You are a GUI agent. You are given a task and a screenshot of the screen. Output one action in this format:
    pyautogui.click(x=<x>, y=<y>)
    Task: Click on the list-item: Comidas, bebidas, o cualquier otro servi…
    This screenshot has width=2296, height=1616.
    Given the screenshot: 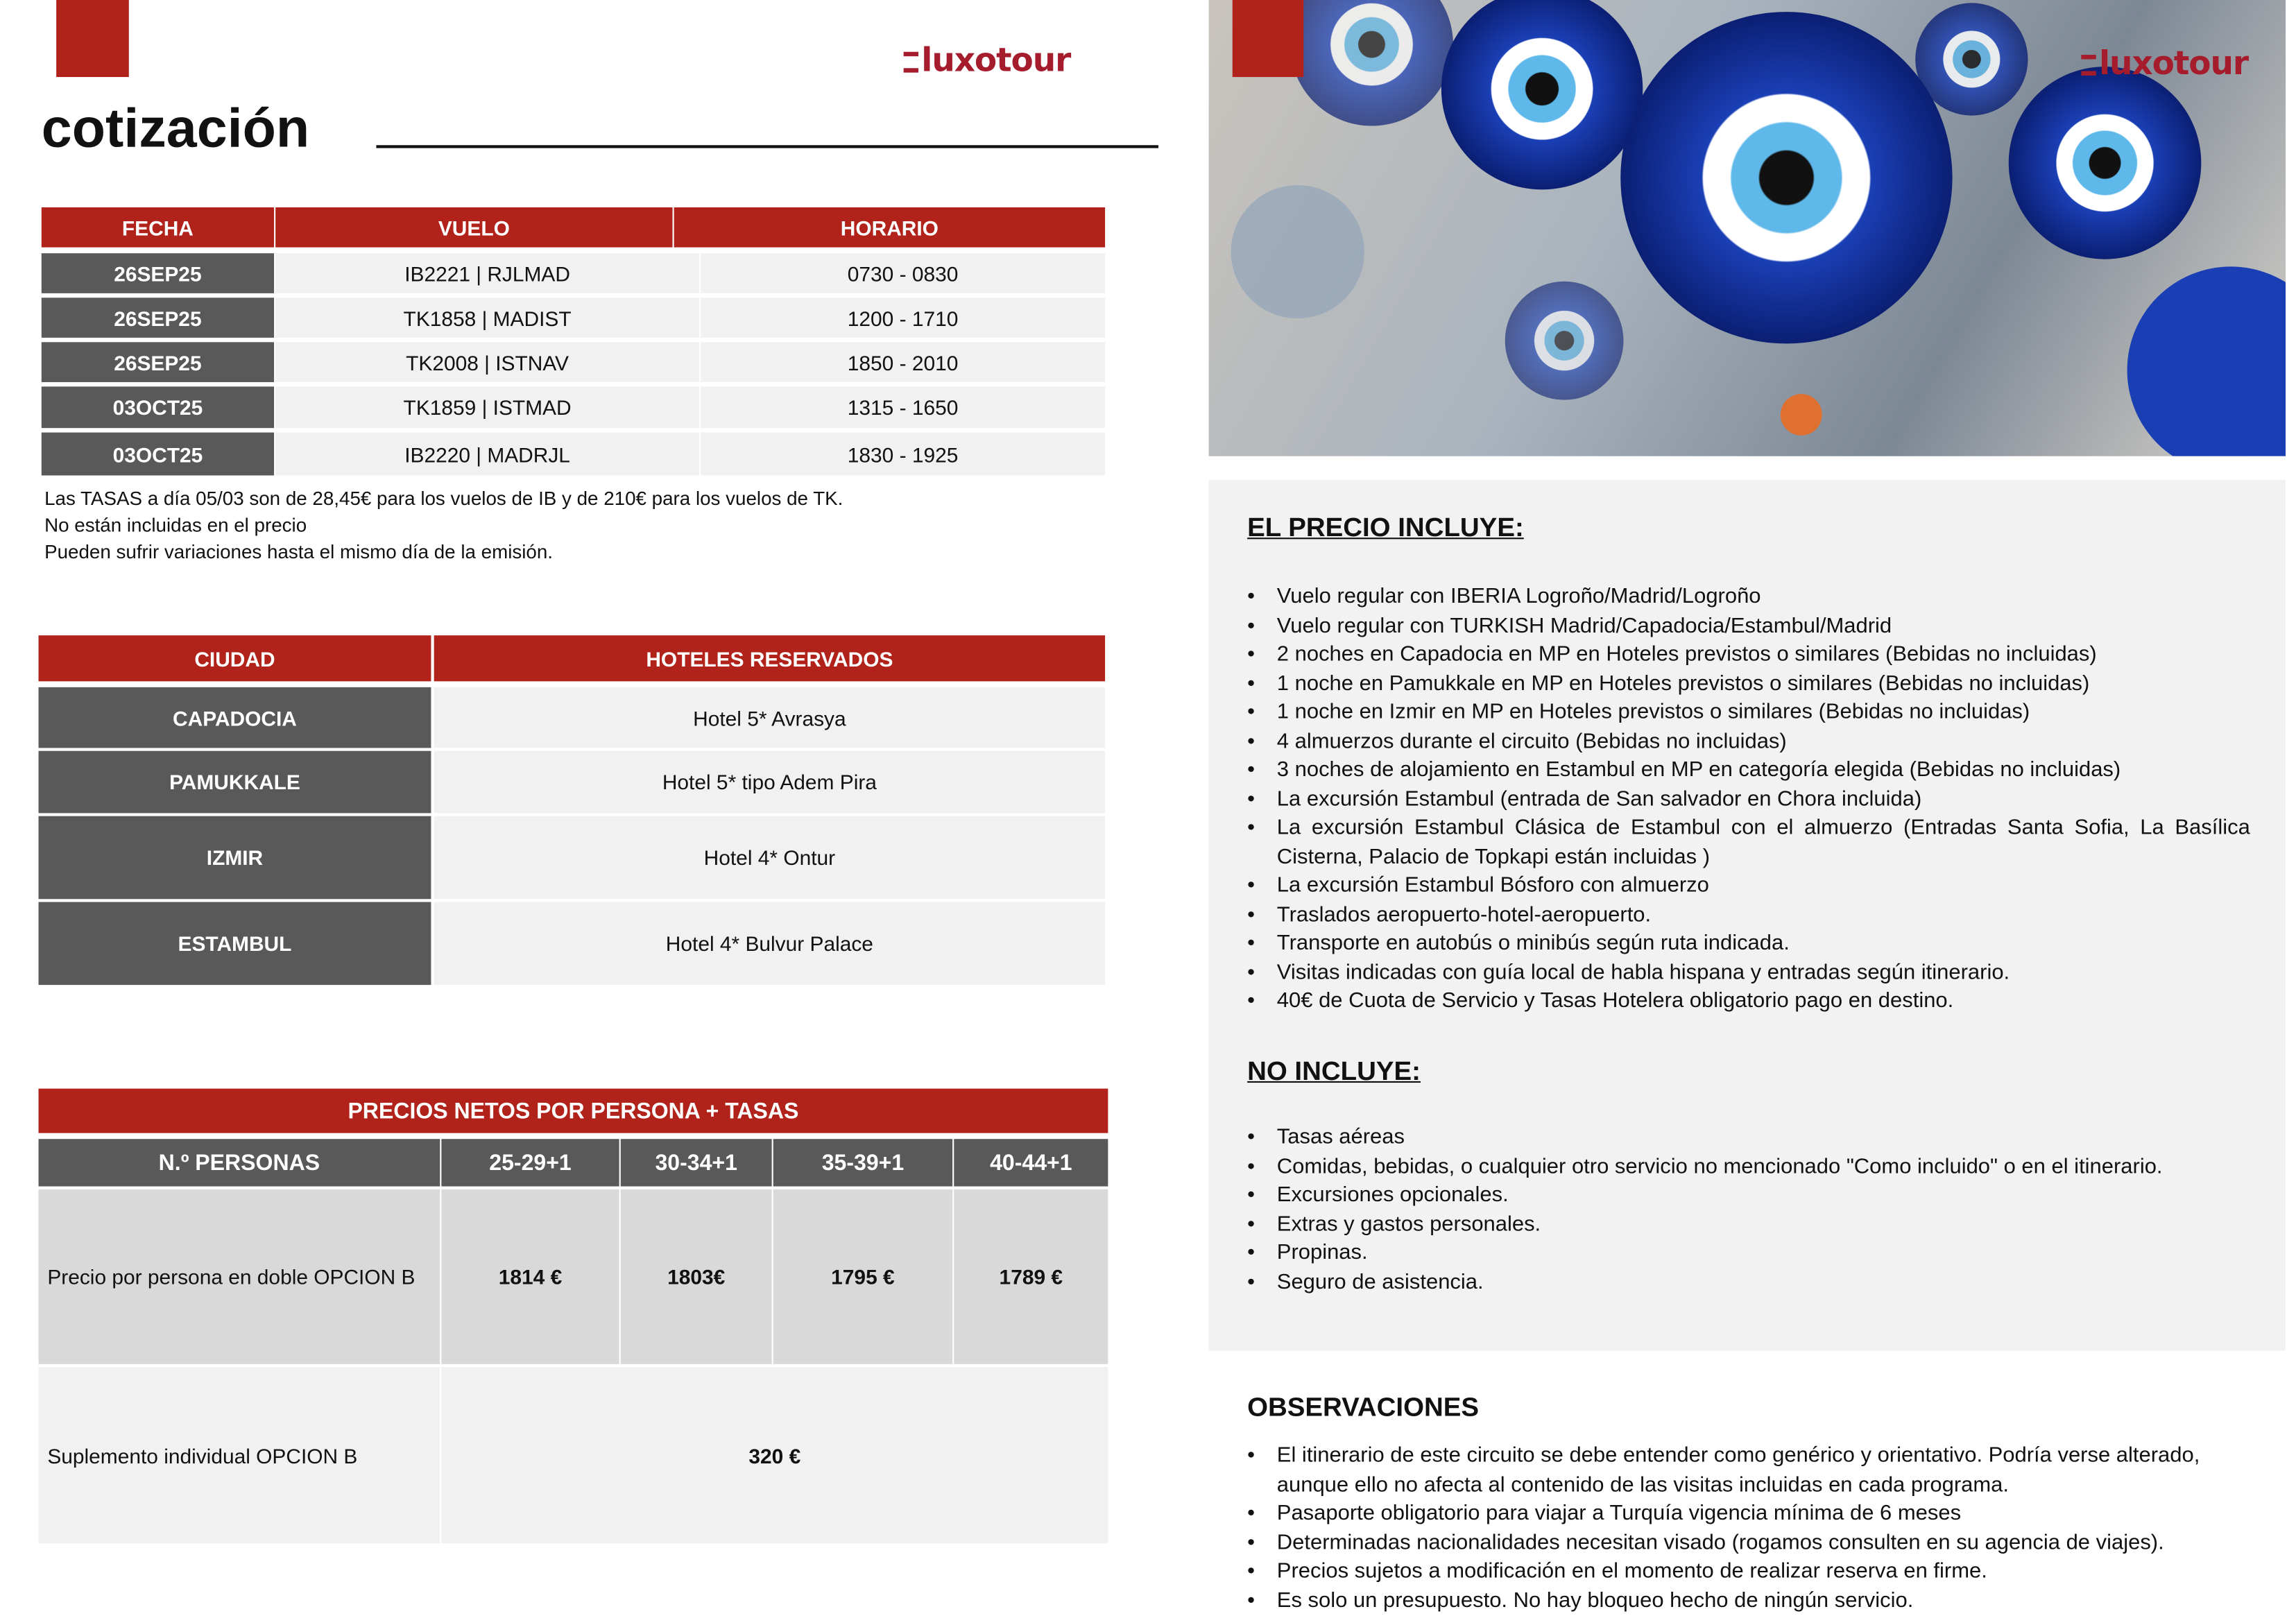 What is the action you would take?
    pyautogui.click(x=1748, y=1168)
    